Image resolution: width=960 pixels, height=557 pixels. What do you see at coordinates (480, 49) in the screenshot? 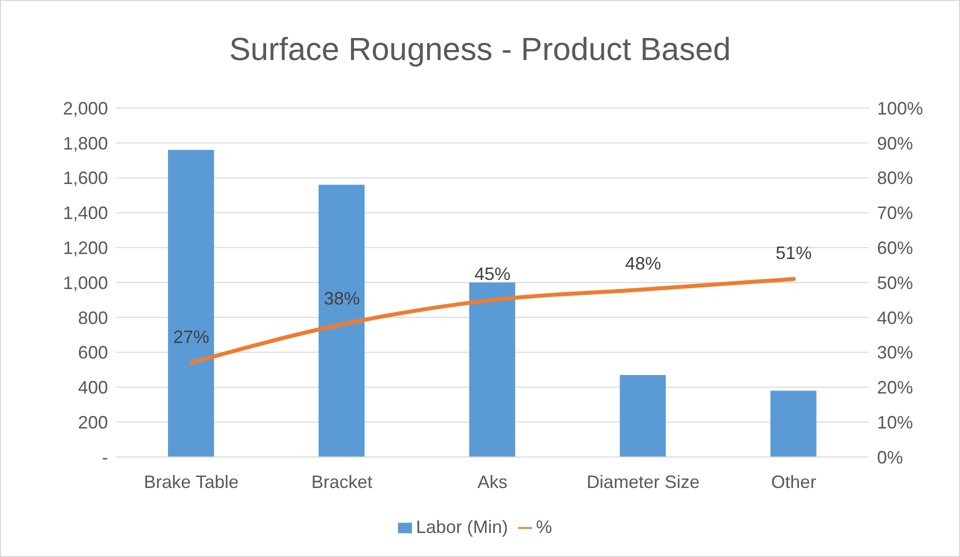
I see `chart-title: Surface Rougness - Product Based` at bounding box center [480, 49].